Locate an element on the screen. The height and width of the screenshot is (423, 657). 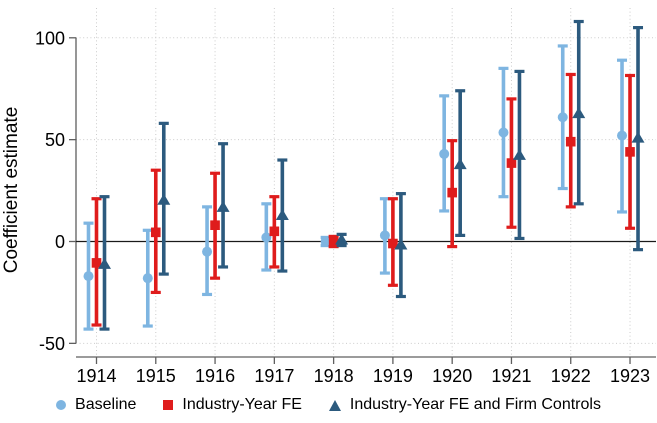
marker-industry-year-fe-1916 is located at coordinates (215, 225).